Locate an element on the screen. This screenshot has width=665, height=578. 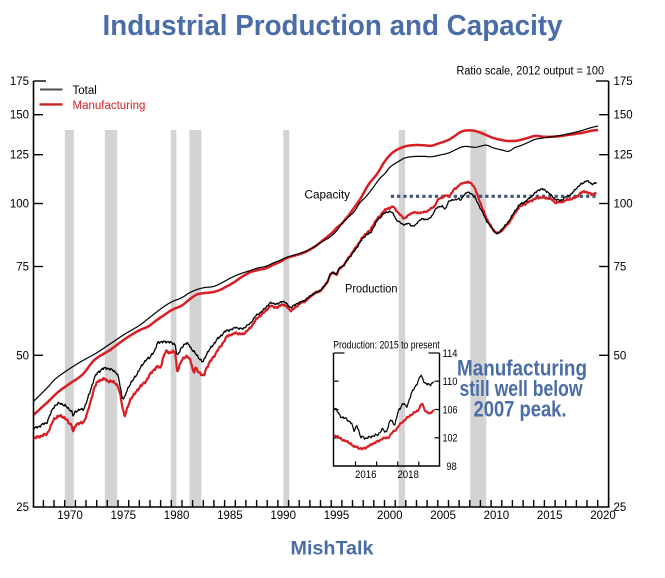
svg-text: MishTalk is located at coordinates (332, 549).